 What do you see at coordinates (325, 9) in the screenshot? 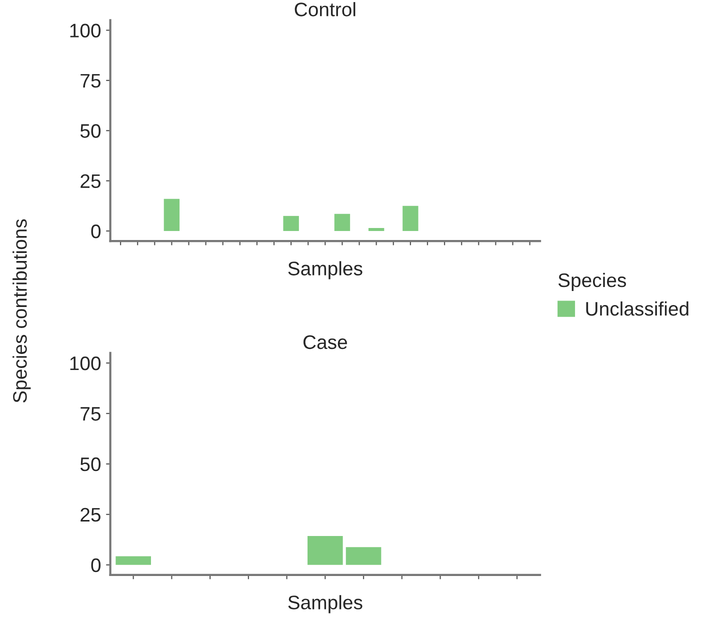
I see `chart-title: Control` at bounding box center [325, 9].